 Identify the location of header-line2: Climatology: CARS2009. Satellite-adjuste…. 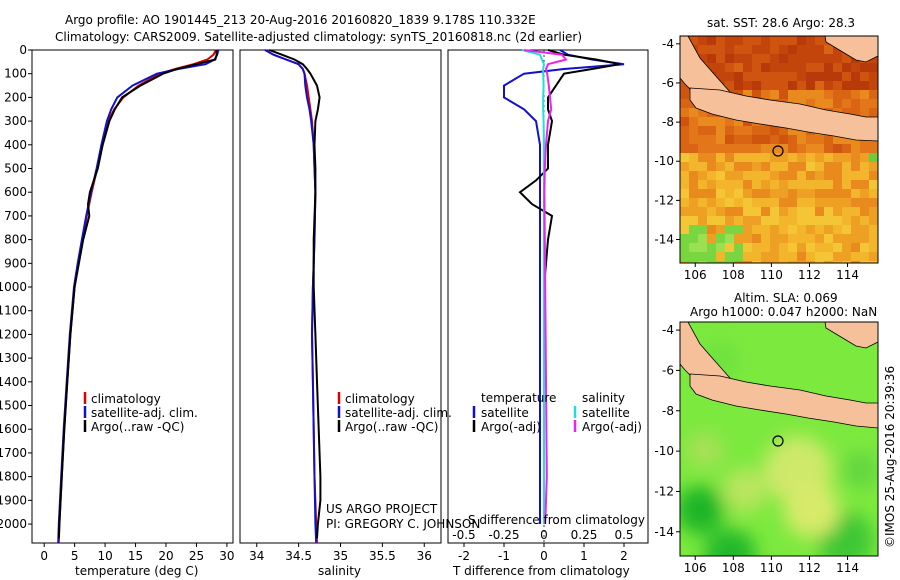
(318, 37).